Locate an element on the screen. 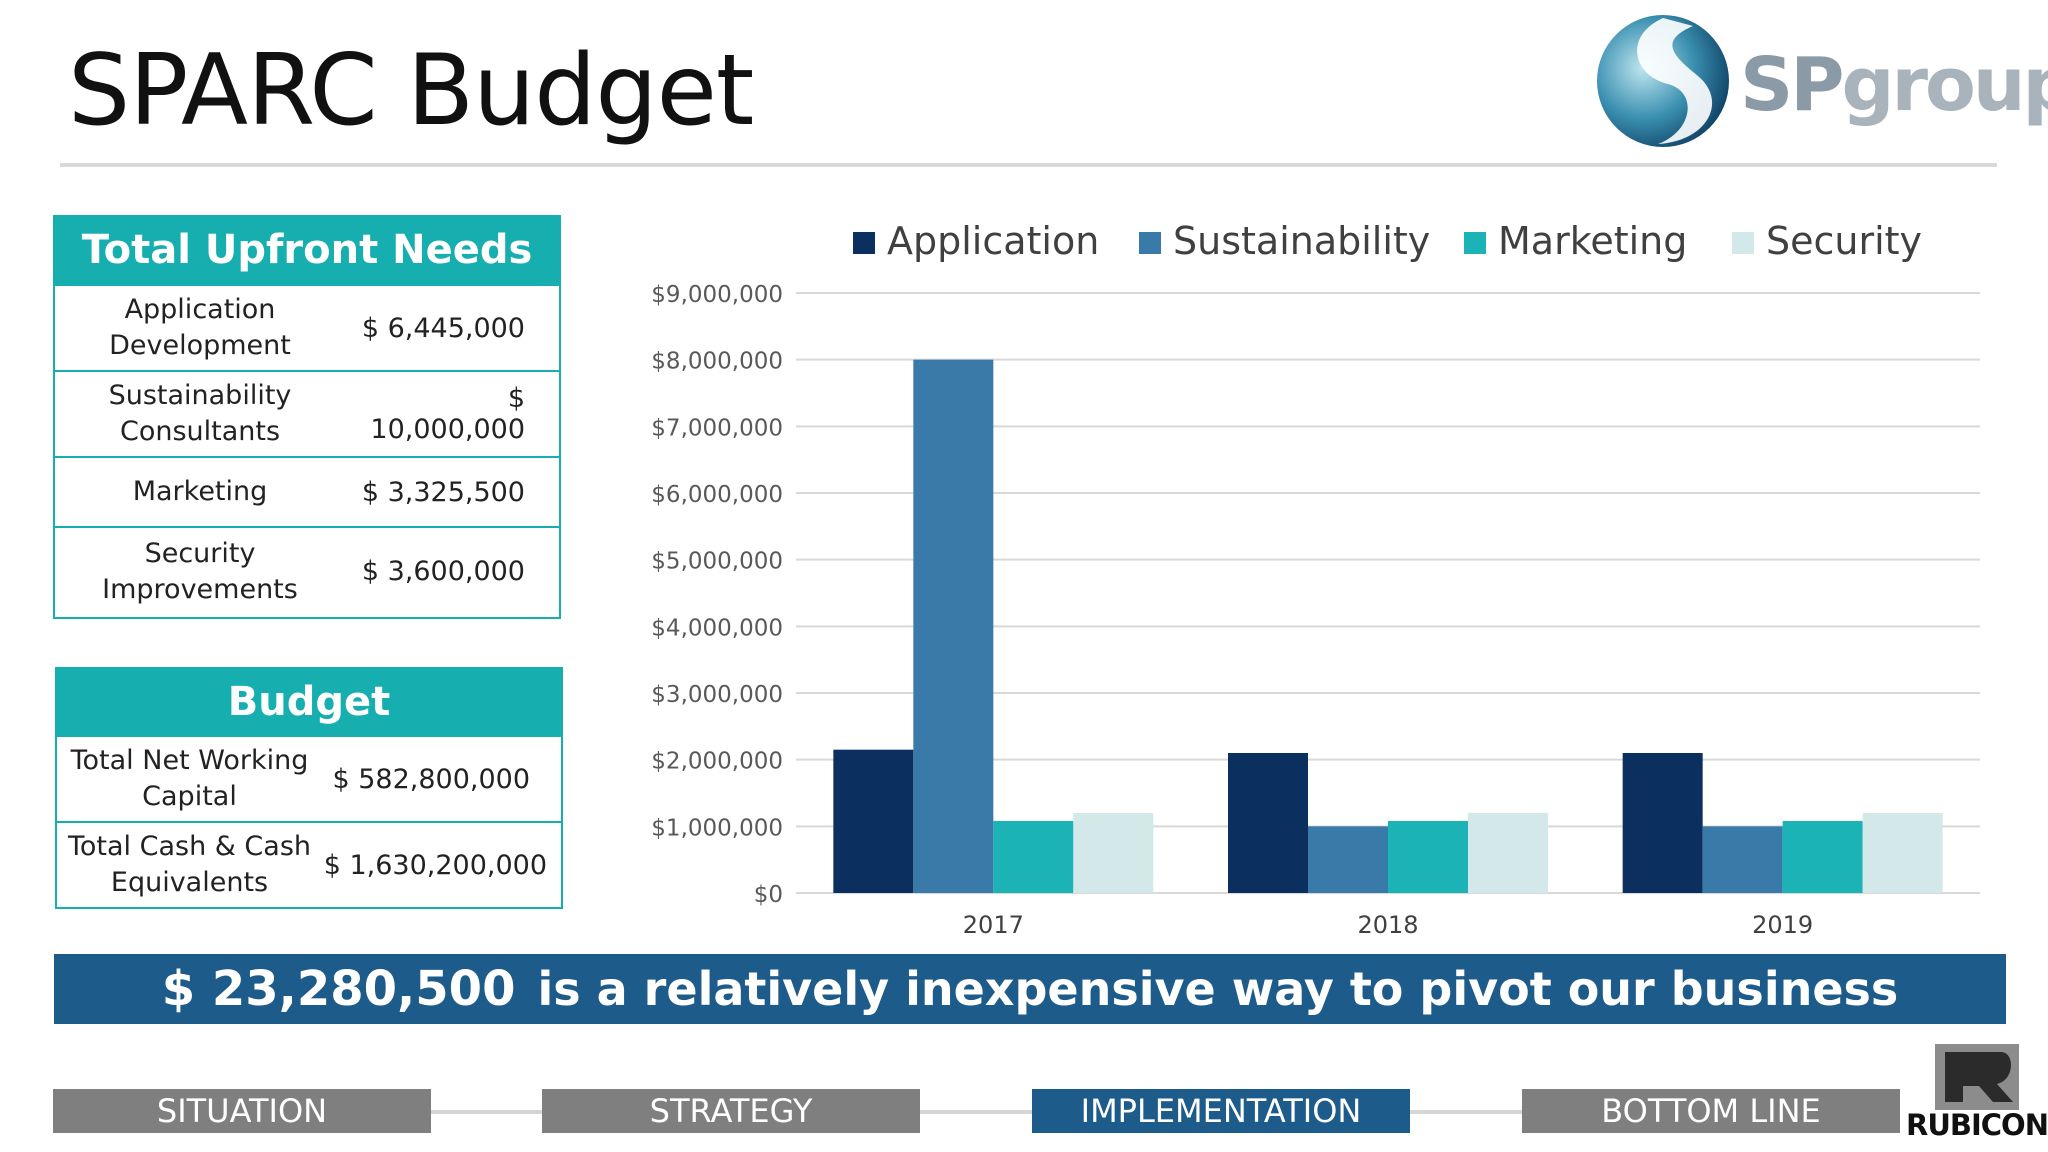 Image resolution: width=2048 pixels, height=1152 pixels. label-line: Marketing is located at coordinates (200, 491).